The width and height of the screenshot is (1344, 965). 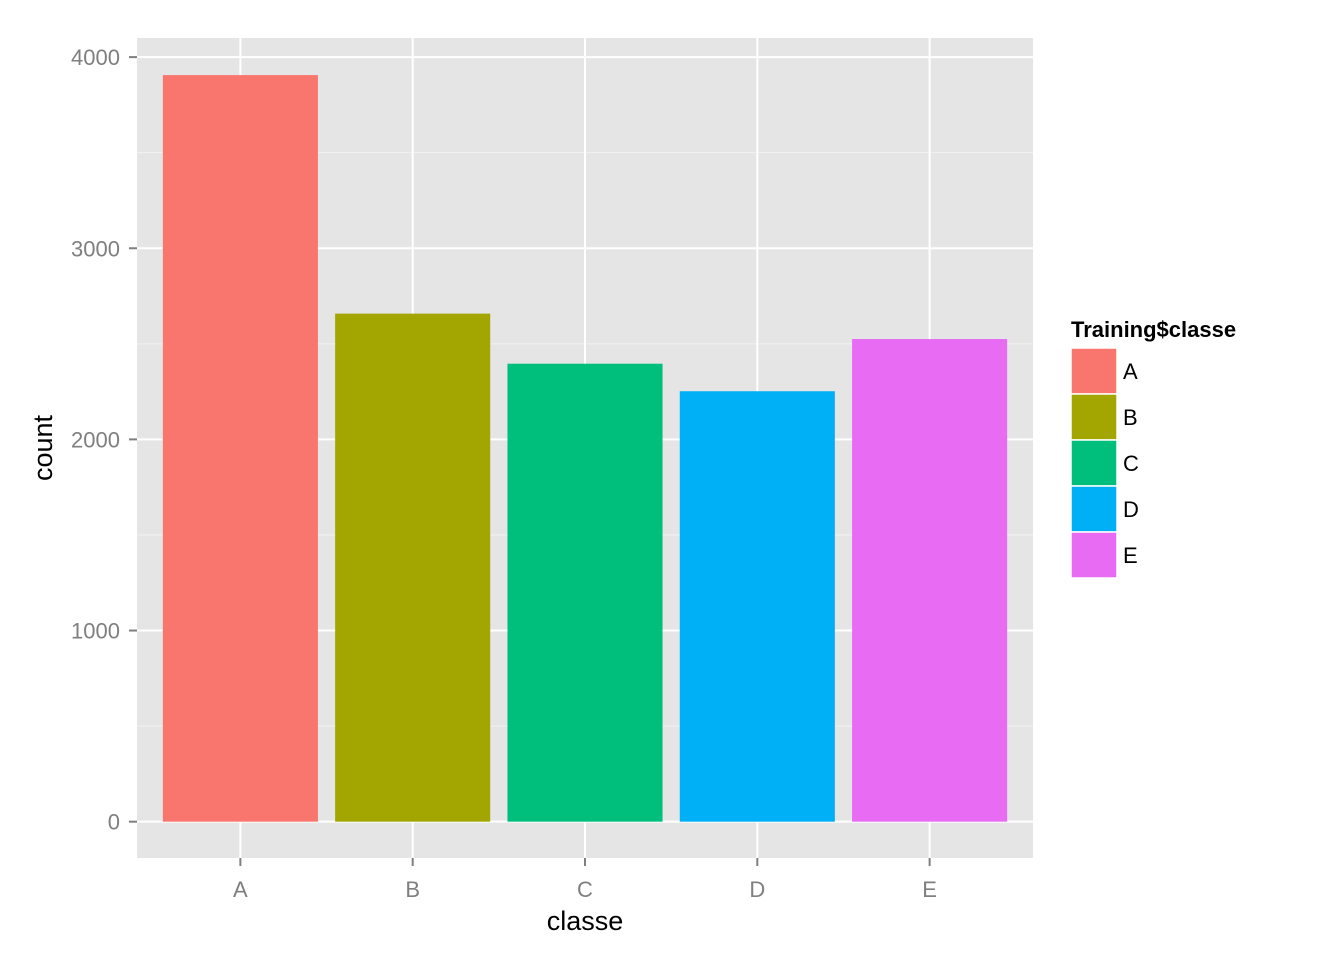 What do you see at coordinates (1131, 509) in the screenshot?
I see `legend-label: D` at bounding box center [1131, 509].